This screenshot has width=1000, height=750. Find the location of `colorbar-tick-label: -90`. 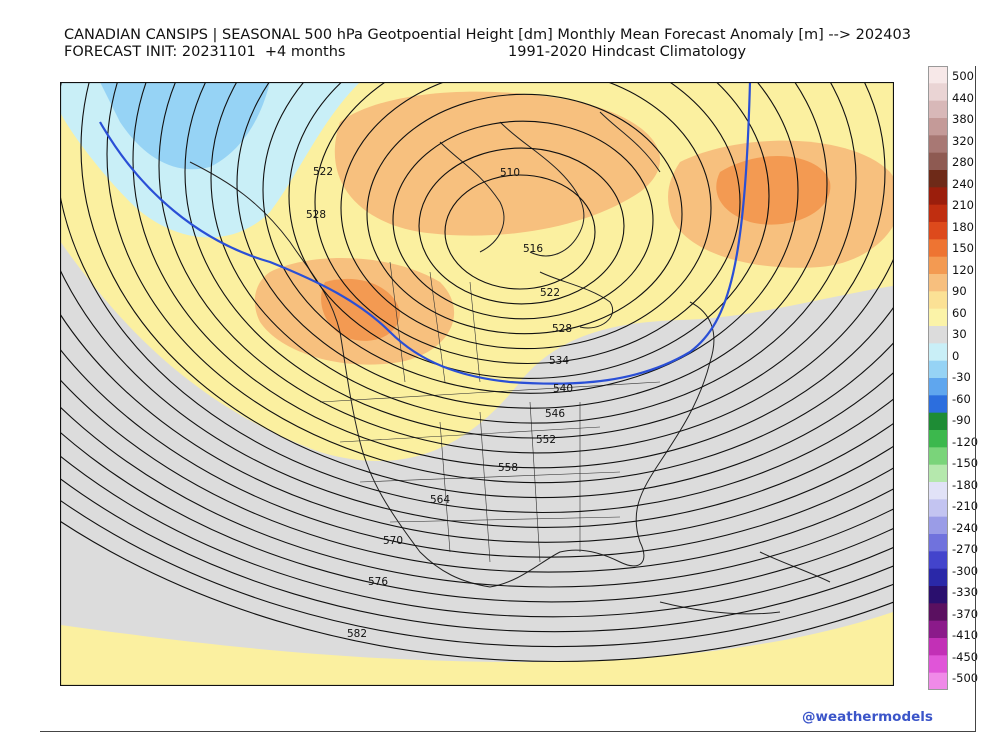

colorbar-tick-label: -90 is located at coordinates (961, 420).